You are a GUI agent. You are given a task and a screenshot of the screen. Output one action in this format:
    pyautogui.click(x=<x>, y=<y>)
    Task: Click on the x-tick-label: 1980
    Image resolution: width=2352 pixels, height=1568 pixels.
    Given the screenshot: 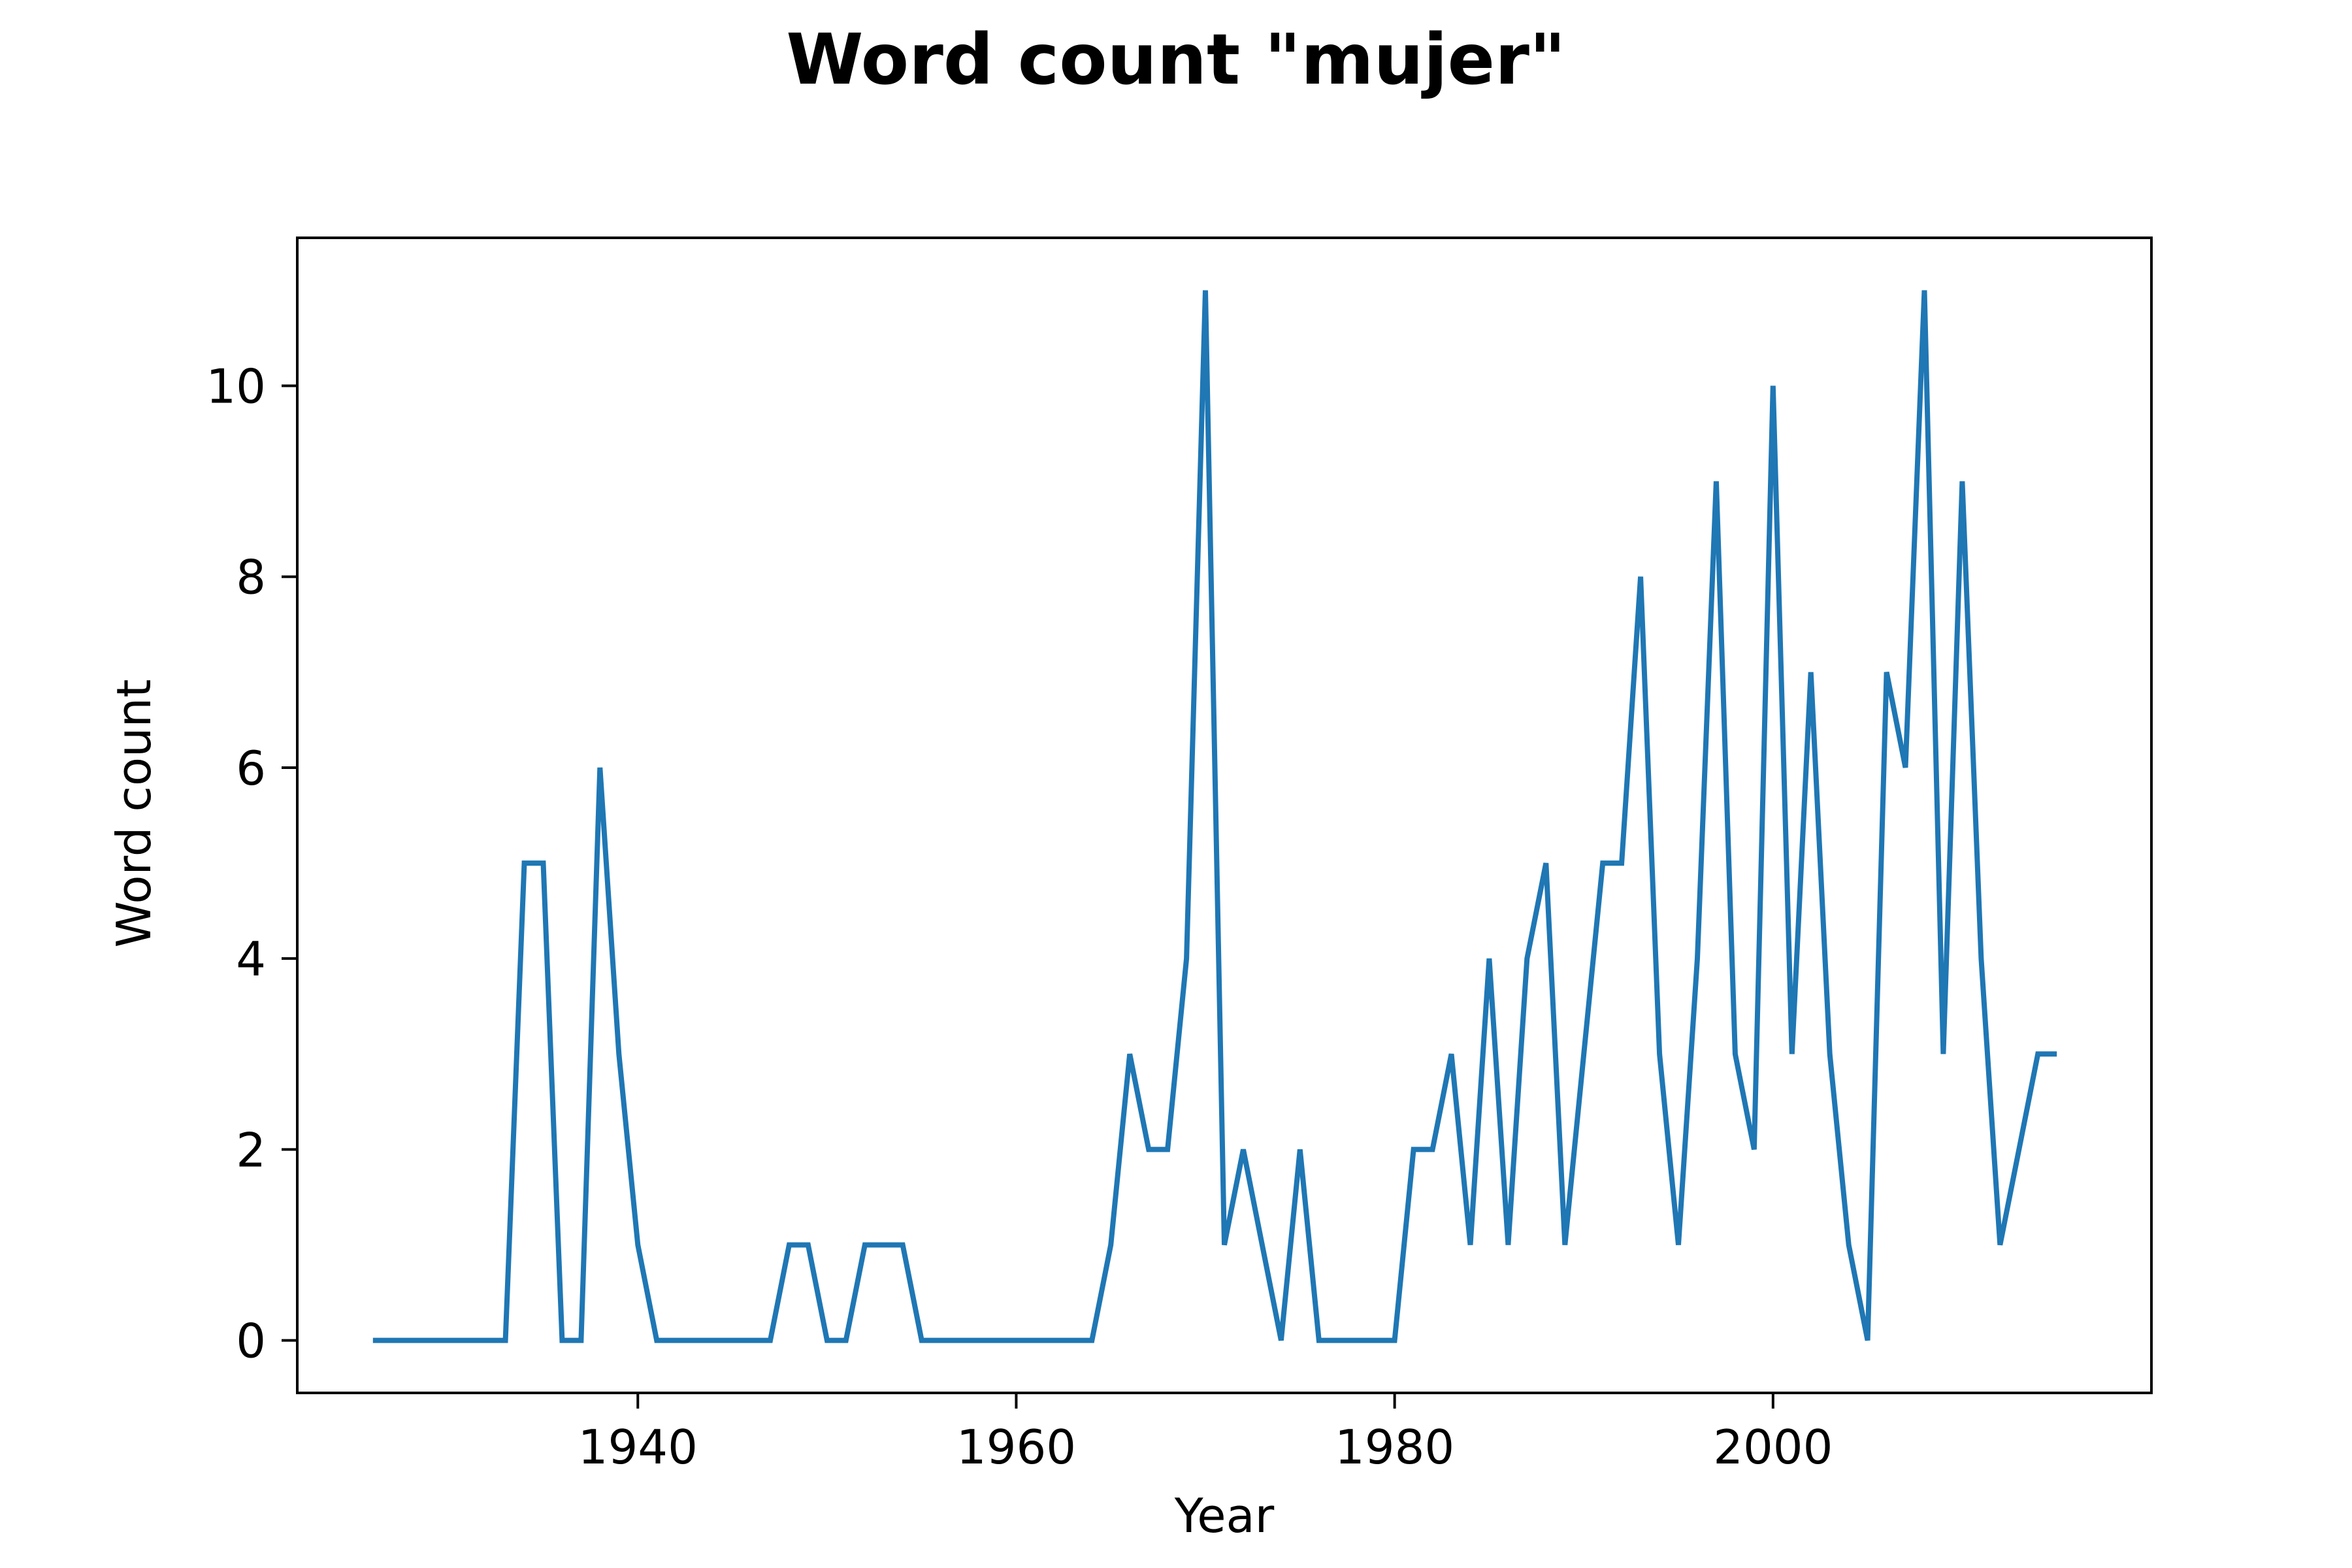 What is the action you would take?
    pyautogui.click(x=1394, y=1447)
    